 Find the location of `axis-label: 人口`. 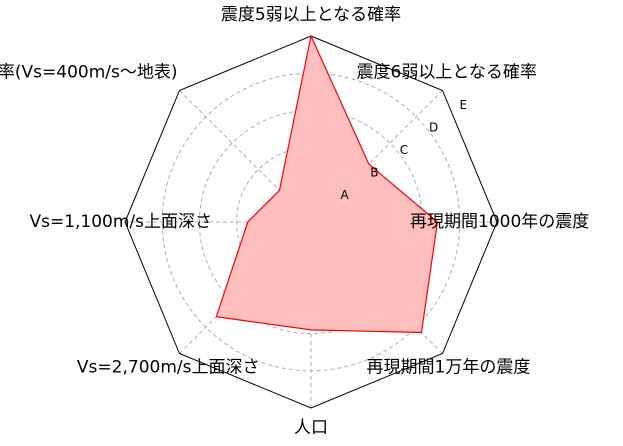

axis-label: 人口 is located at coordinates (311, 428).